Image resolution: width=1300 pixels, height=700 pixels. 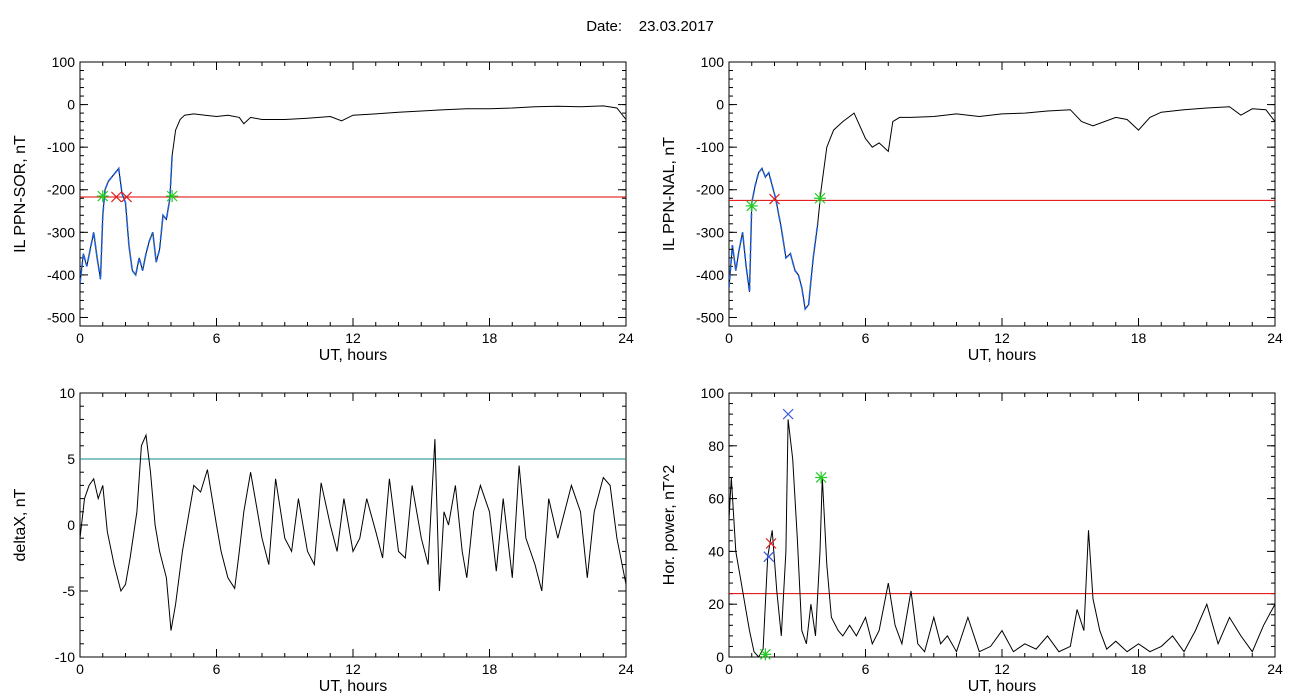 I want to click on date-label: Date:, so click(x=604, y=26).